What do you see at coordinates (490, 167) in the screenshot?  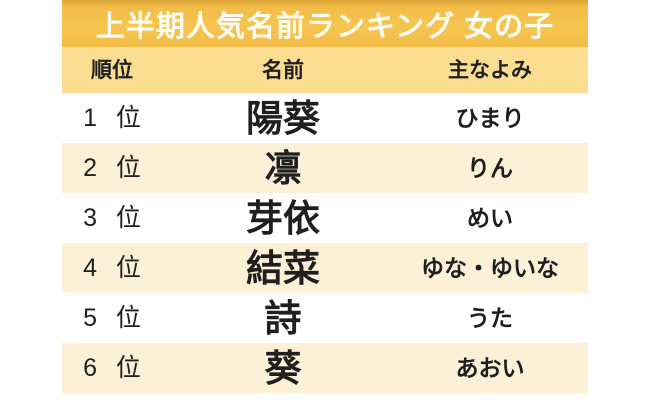 I see `reading-cell: りん` at bounding box center [490, 167].